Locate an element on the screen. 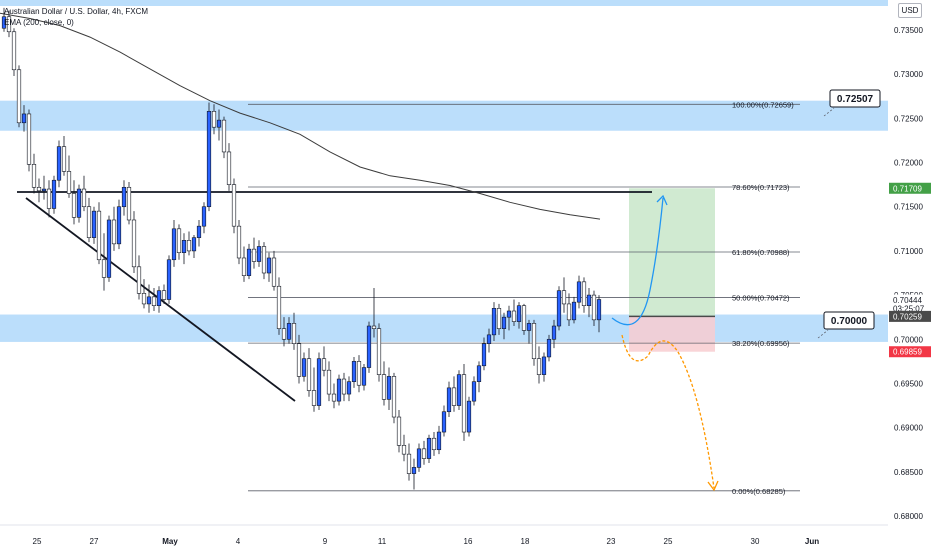 This screenshot has height=550, width=932. projection-arrows is located at coordinates (665, 343).